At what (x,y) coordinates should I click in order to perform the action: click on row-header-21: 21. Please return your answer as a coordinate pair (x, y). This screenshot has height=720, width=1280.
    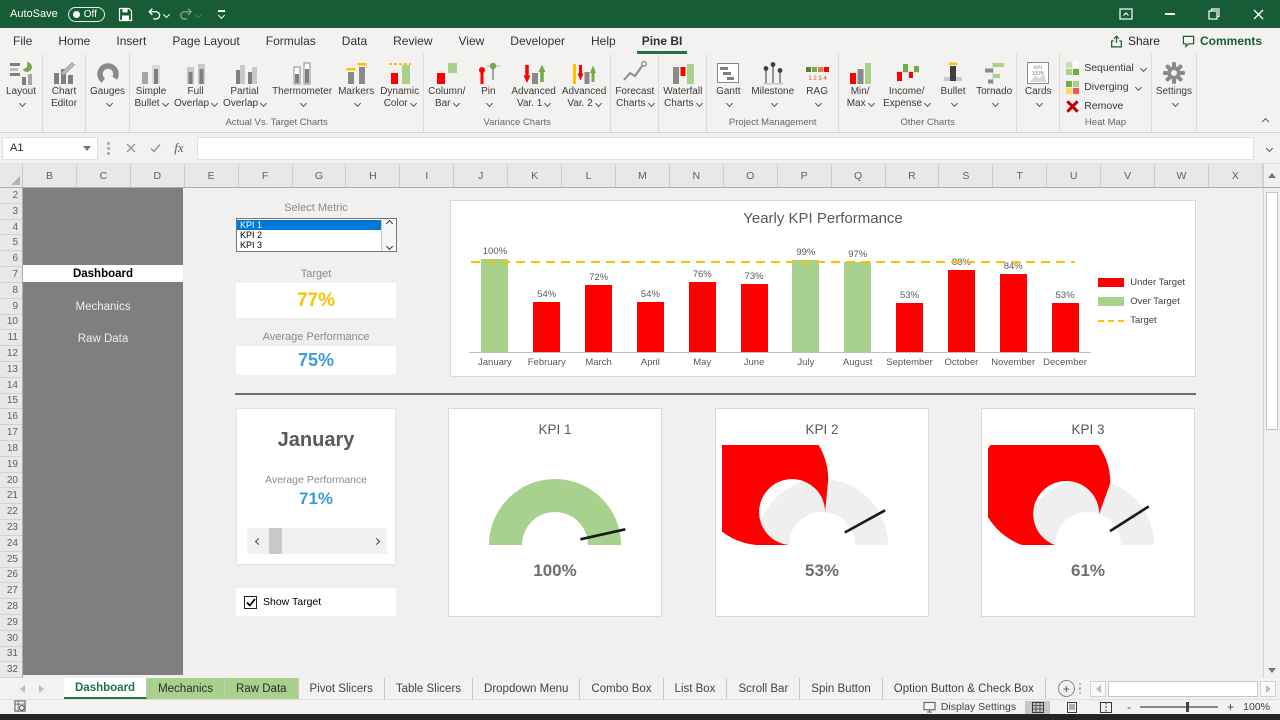
    Looking at the image, I should click on (11, 496).